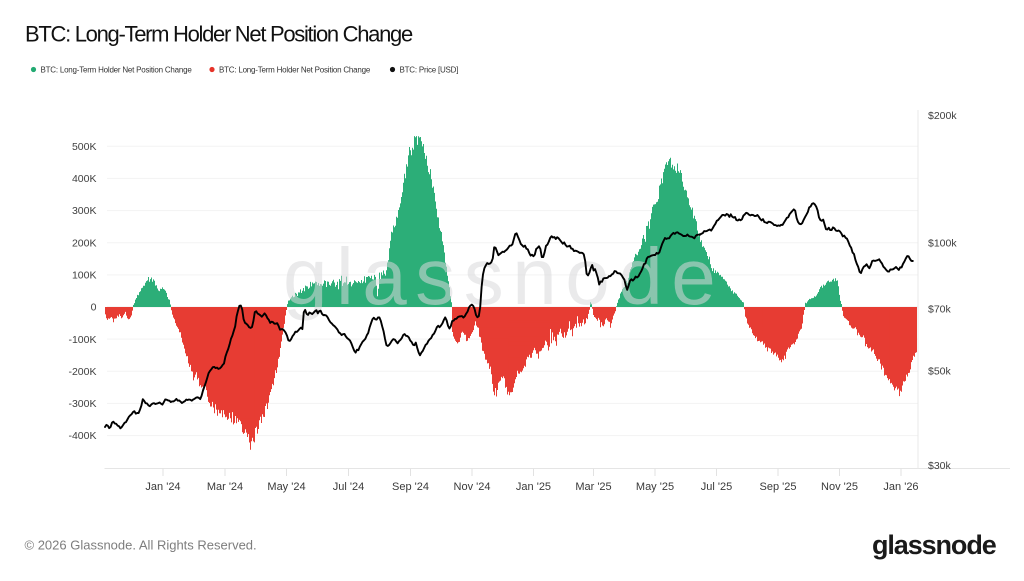  What do you see at coordinates (348, 487) in the screenshot?
I see `svg-text: Jul '24` at bounding box center [348, 487].